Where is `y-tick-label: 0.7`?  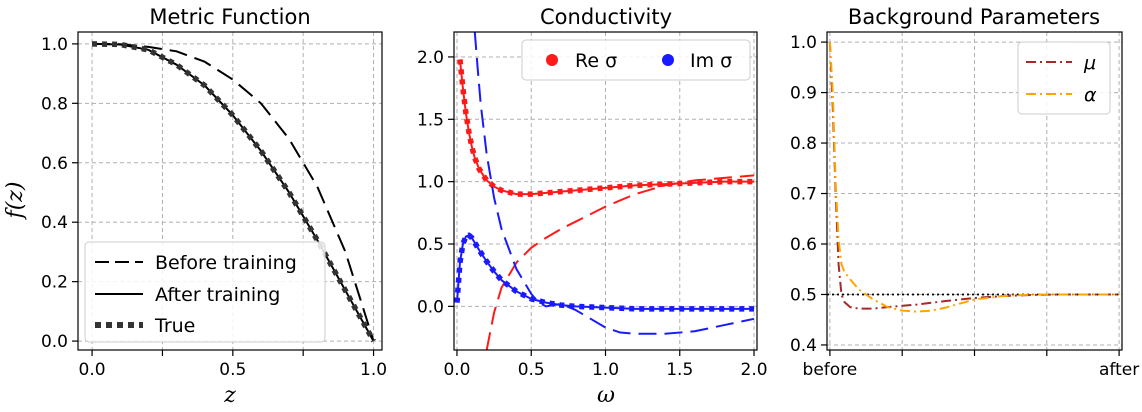 y-tick-label: 0.7 is located at coordinates (803, 195).